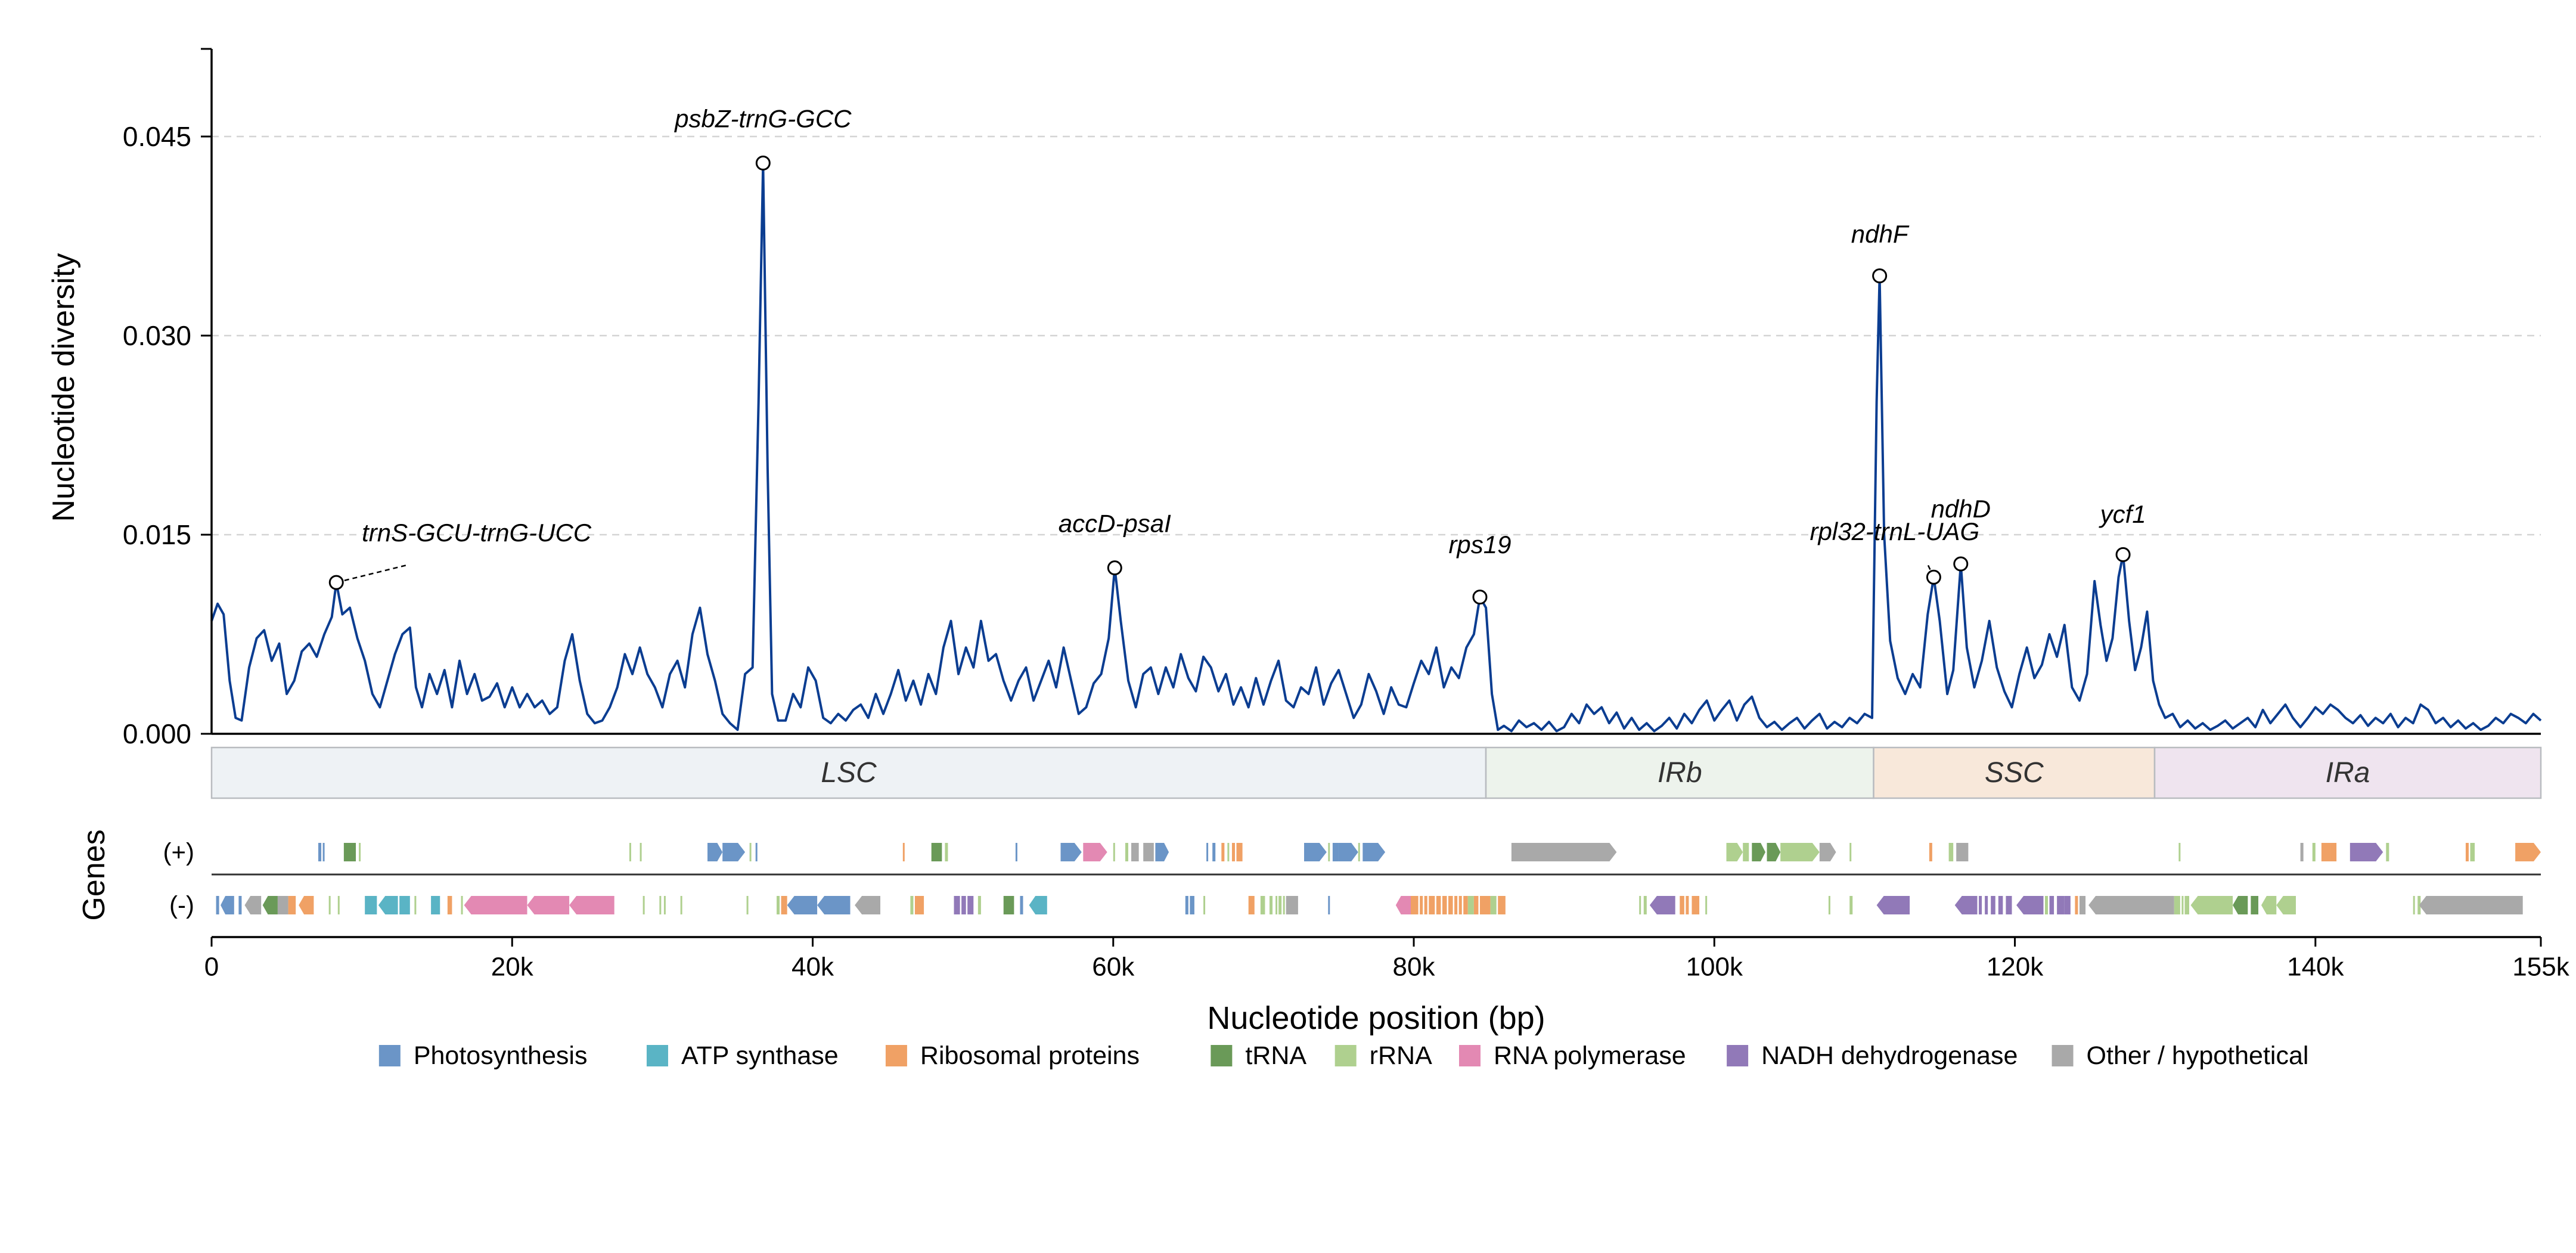 The image size is (2576, 1253). What do you see at coordinates (1881, 234) in the screenshot?
I see `peak-label: ndhF` at bounding box center [1881, 234].